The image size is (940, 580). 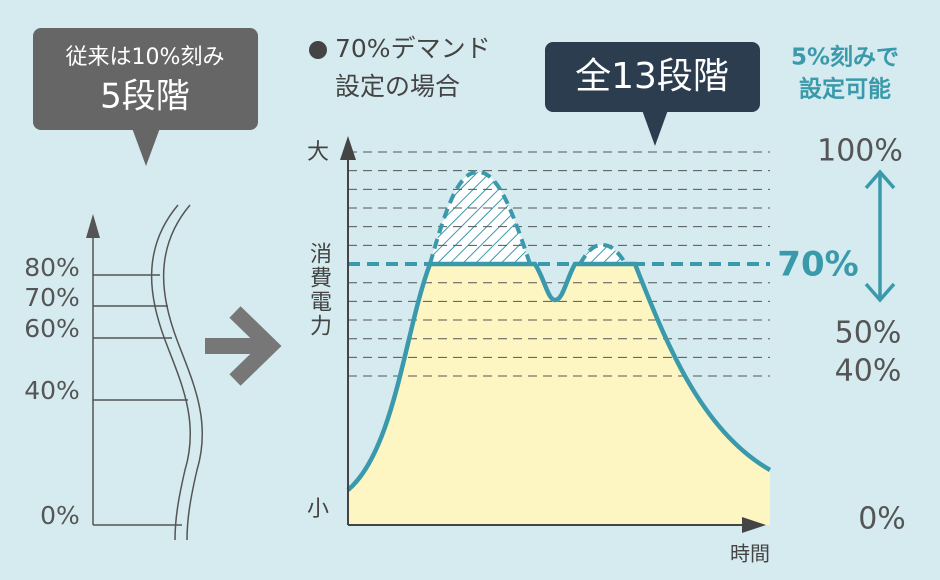 I want to click on level-label: 60%, so click(x=52, y=328).